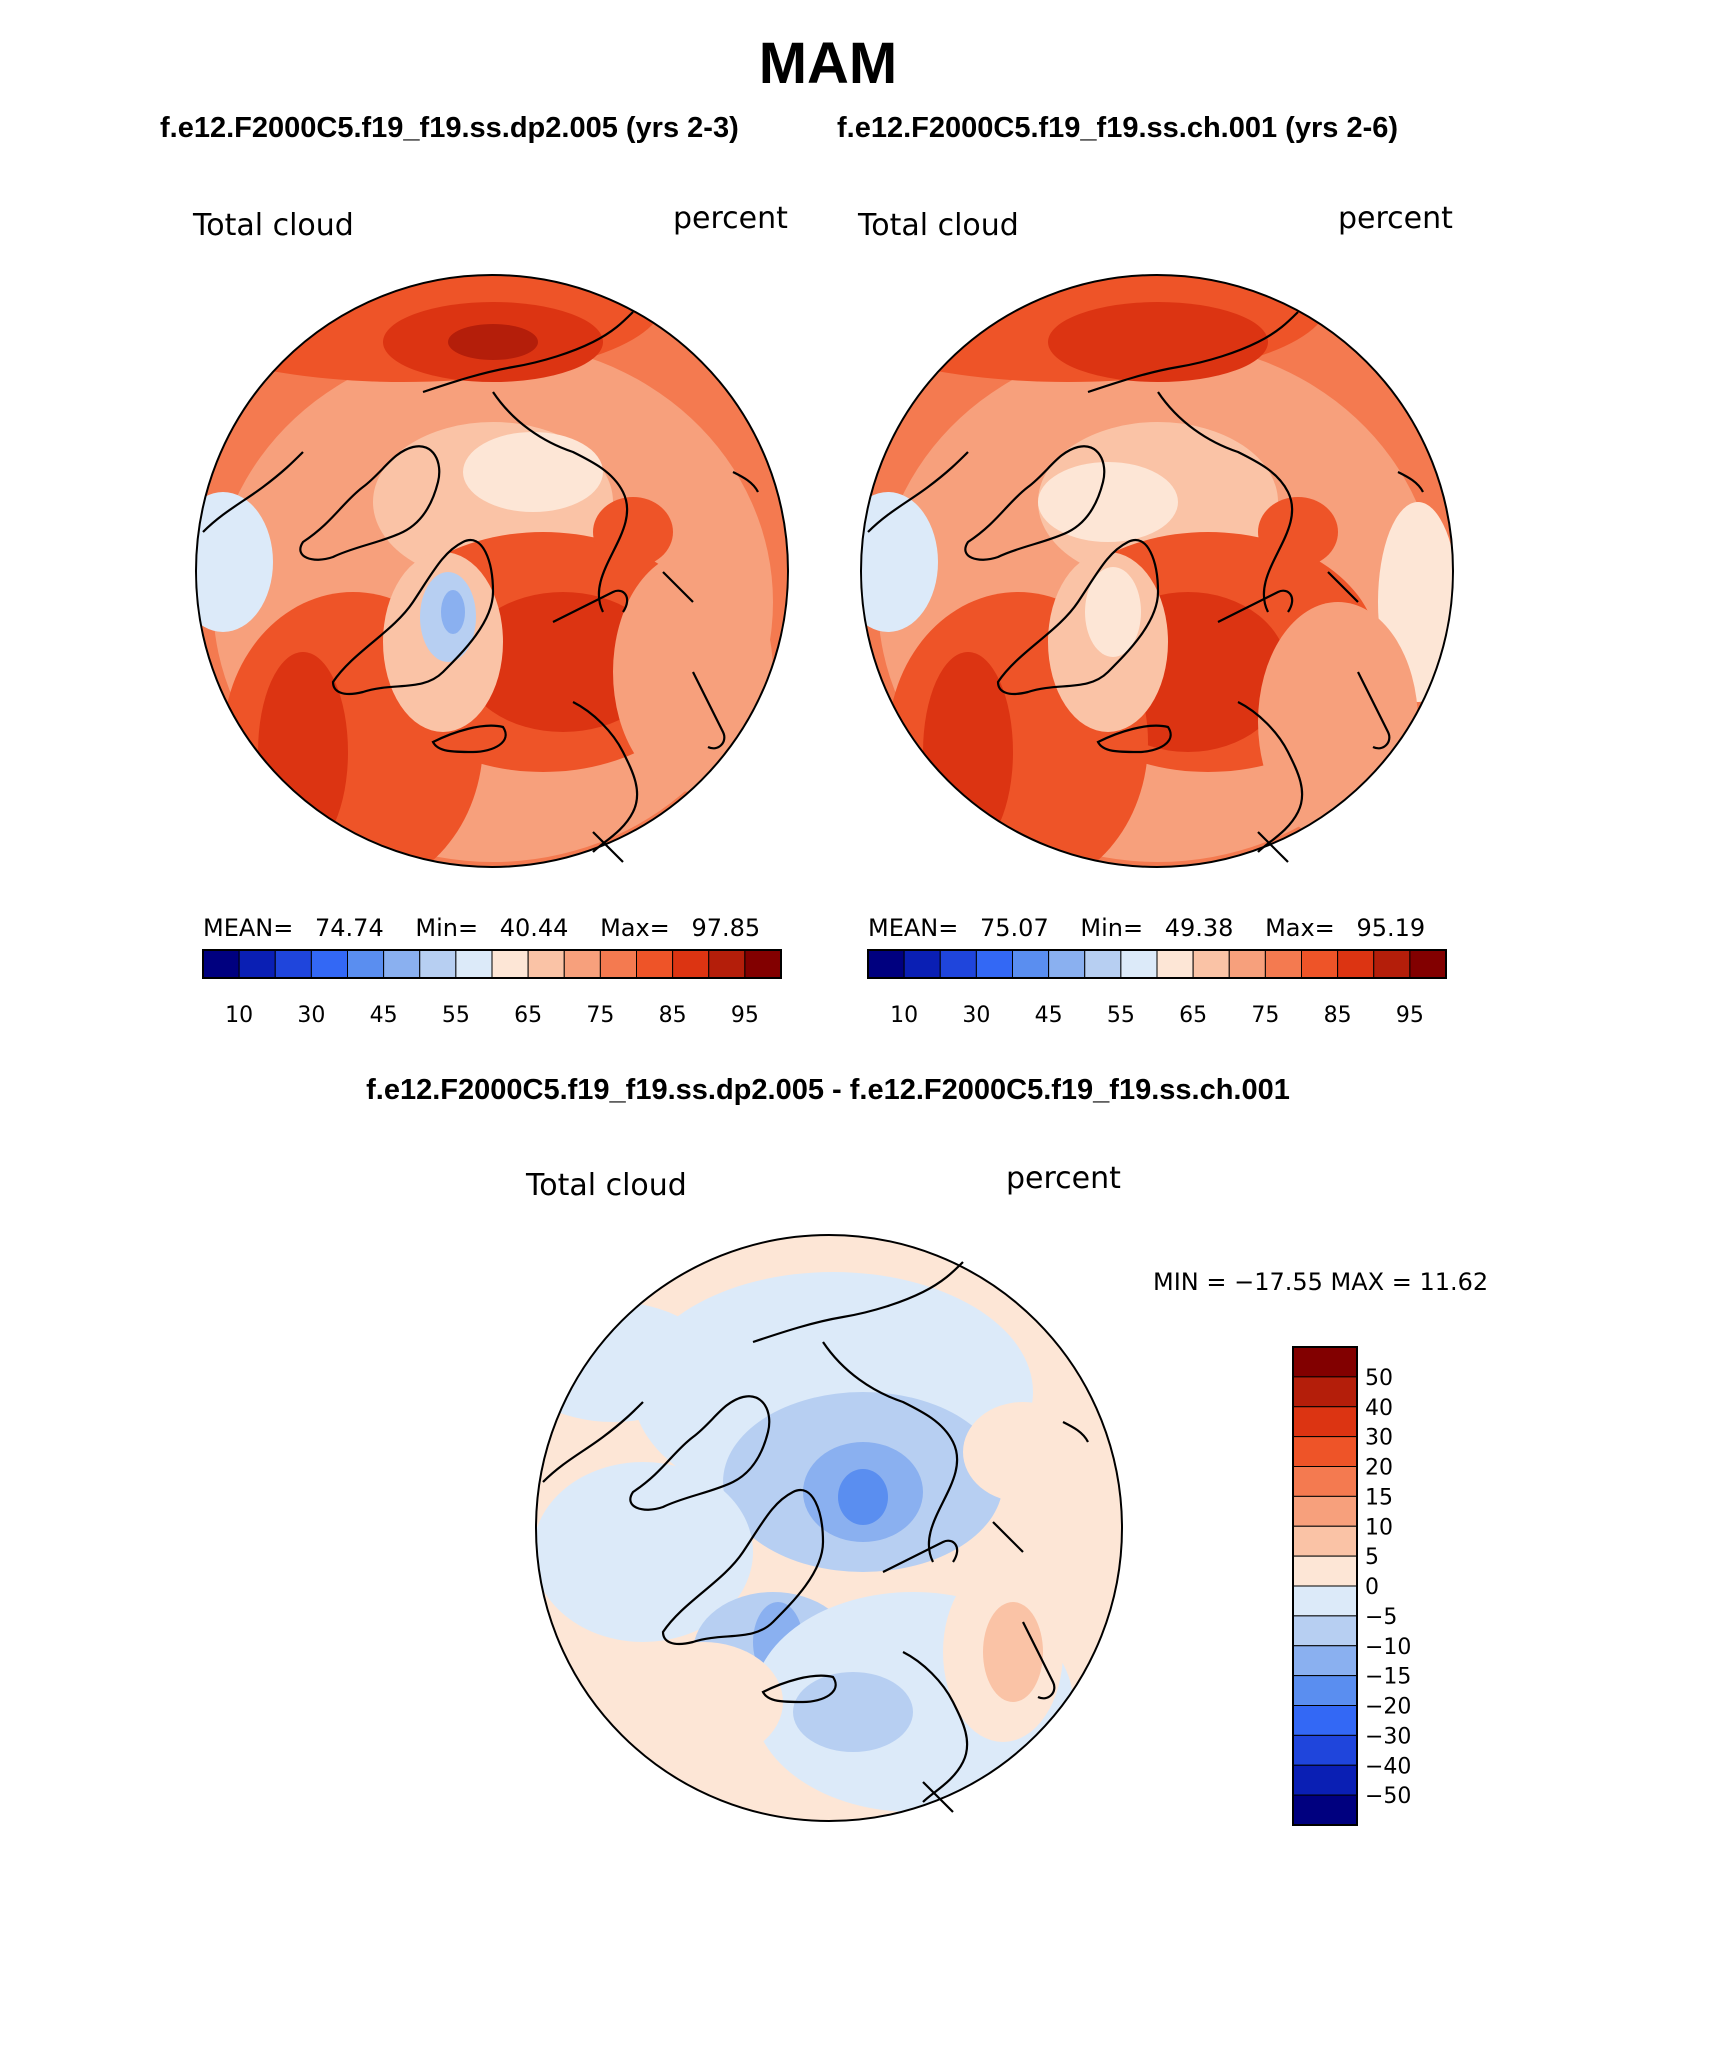 This screenshot has height=2061, width=1710. Describe the element at coordinates (1410, 482) in the screenshot. I see `map2-lake-coast` at that location.